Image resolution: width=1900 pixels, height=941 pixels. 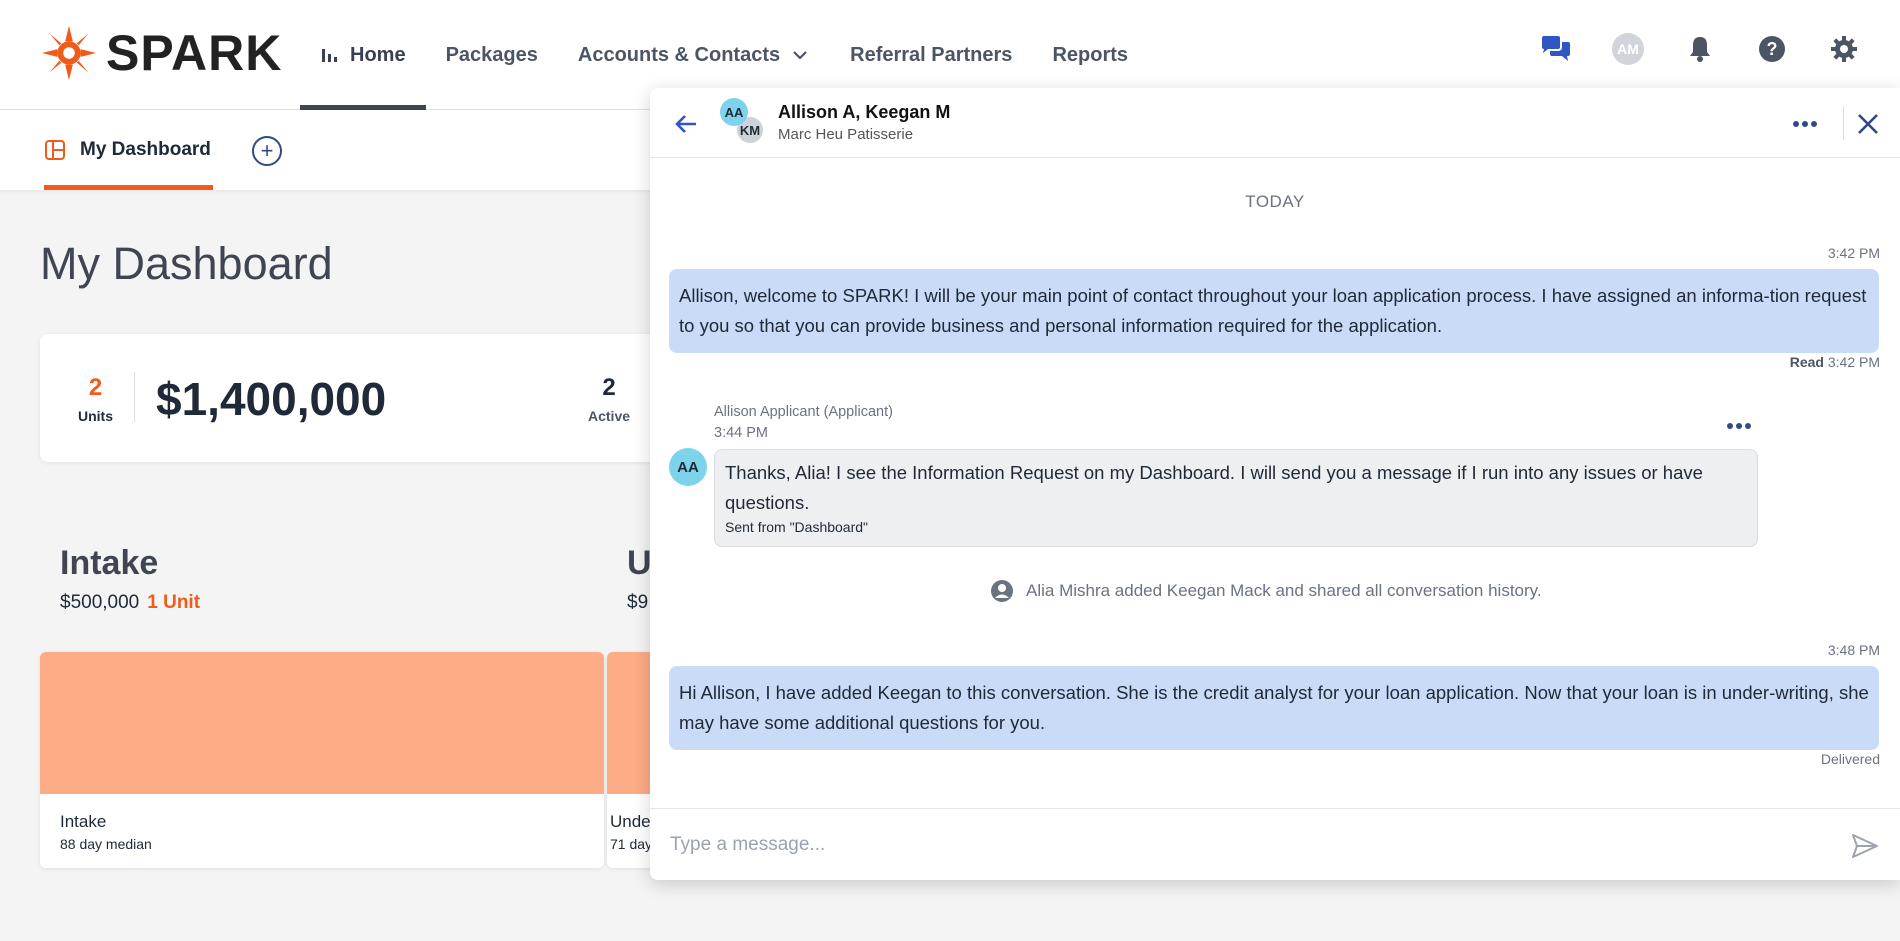 I want to click on bell-icon, so click(x=1700, y=49).